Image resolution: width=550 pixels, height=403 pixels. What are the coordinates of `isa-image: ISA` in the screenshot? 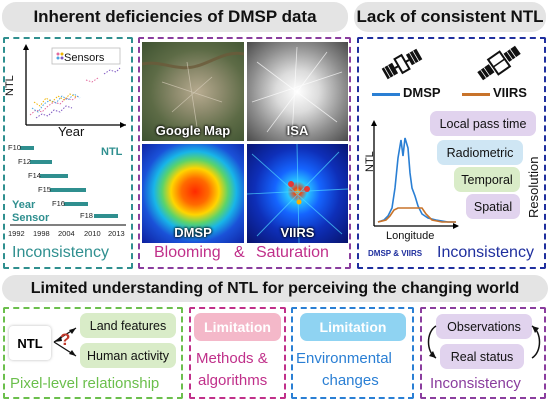 It's located at (297, 91).